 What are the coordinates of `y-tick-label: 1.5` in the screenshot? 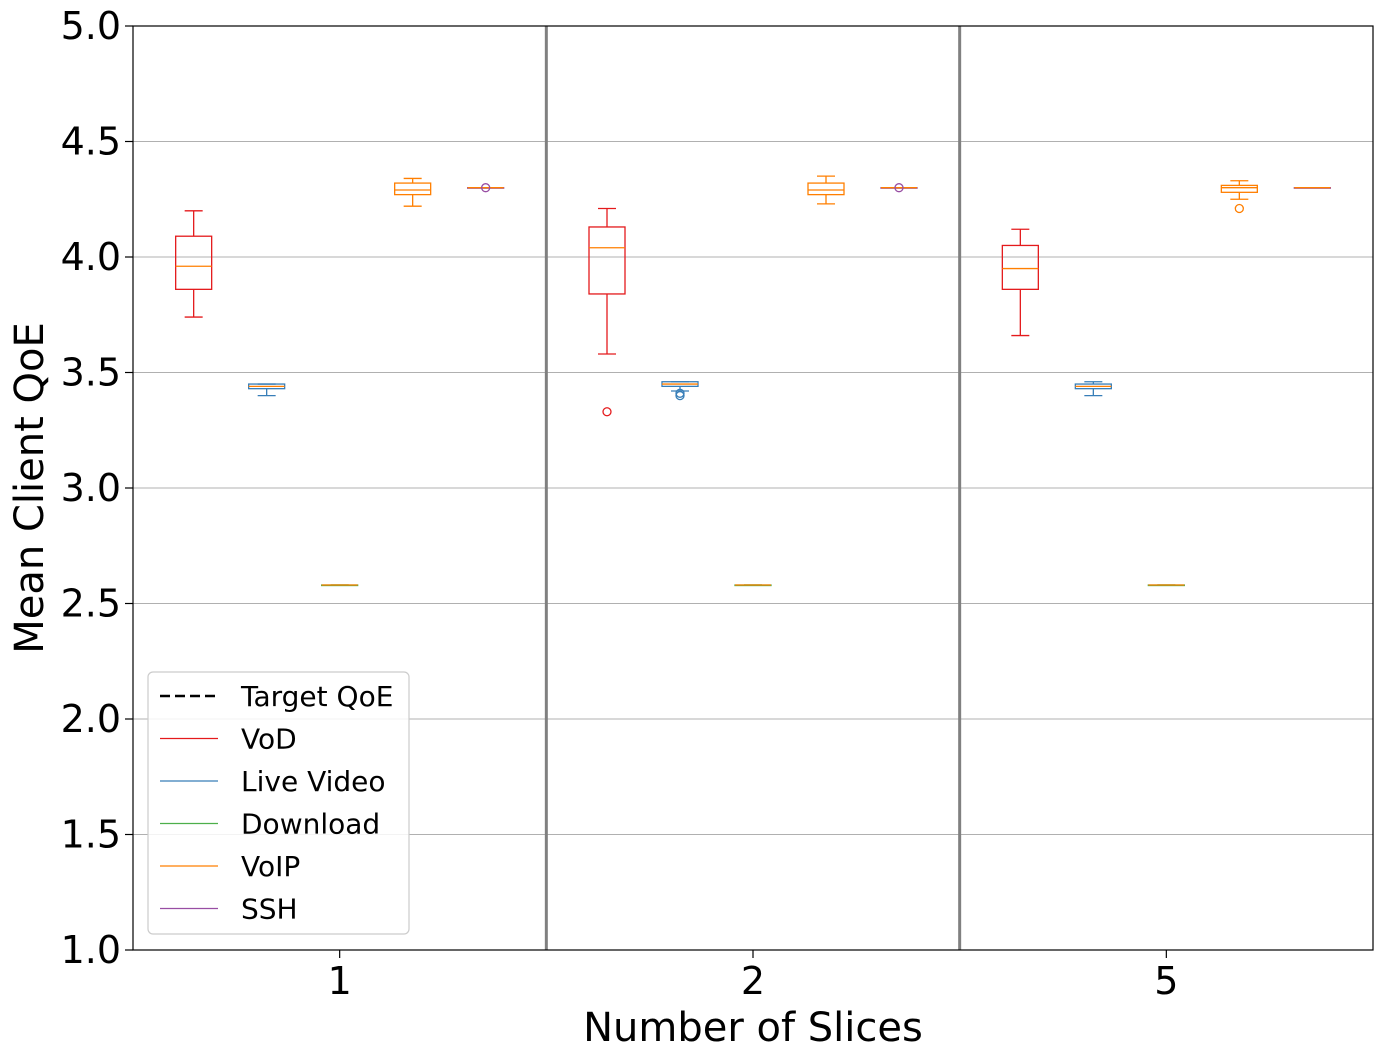 It's located at (91, 835).